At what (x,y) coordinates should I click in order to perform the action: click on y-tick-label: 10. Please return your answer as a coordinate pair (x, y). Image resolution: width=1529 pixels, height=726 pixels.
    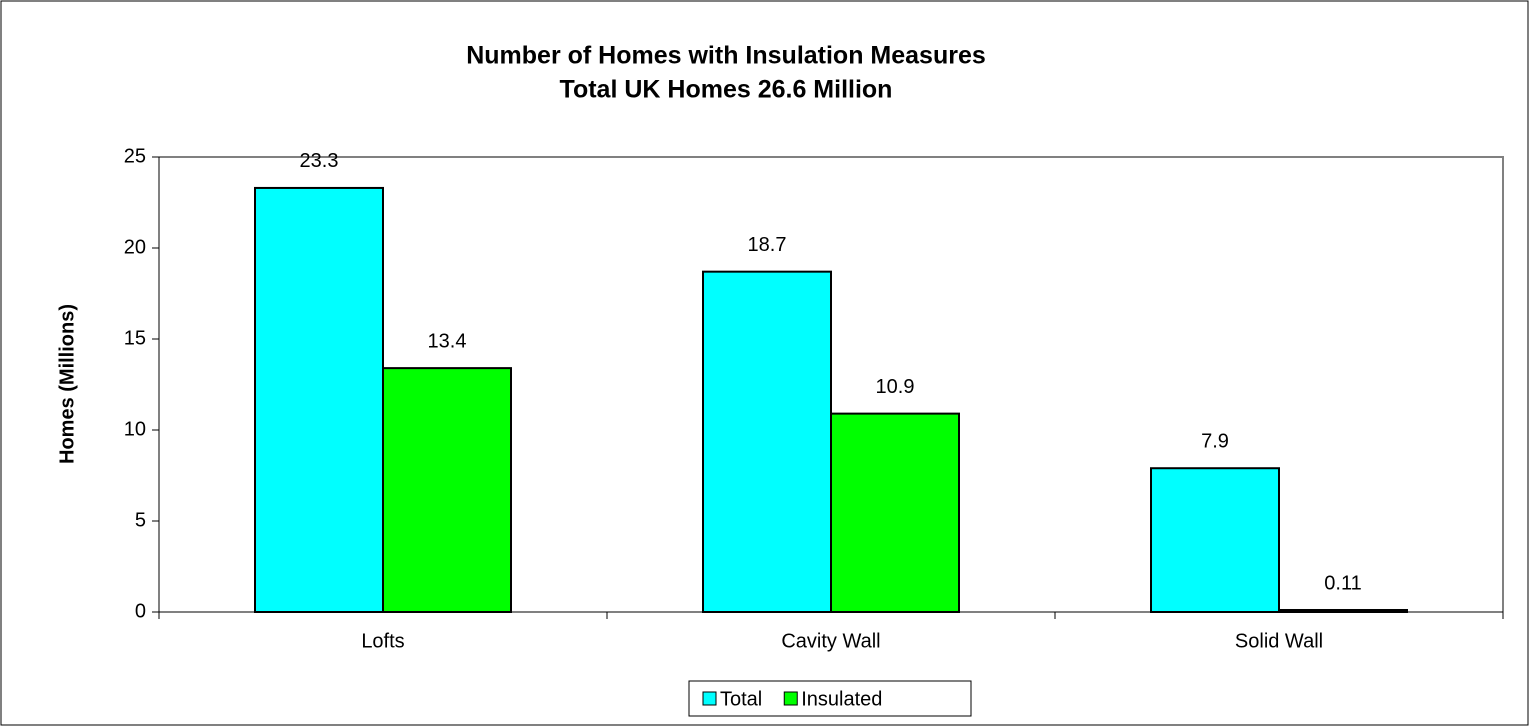
    Looking at the image, I should click on (135, 429).